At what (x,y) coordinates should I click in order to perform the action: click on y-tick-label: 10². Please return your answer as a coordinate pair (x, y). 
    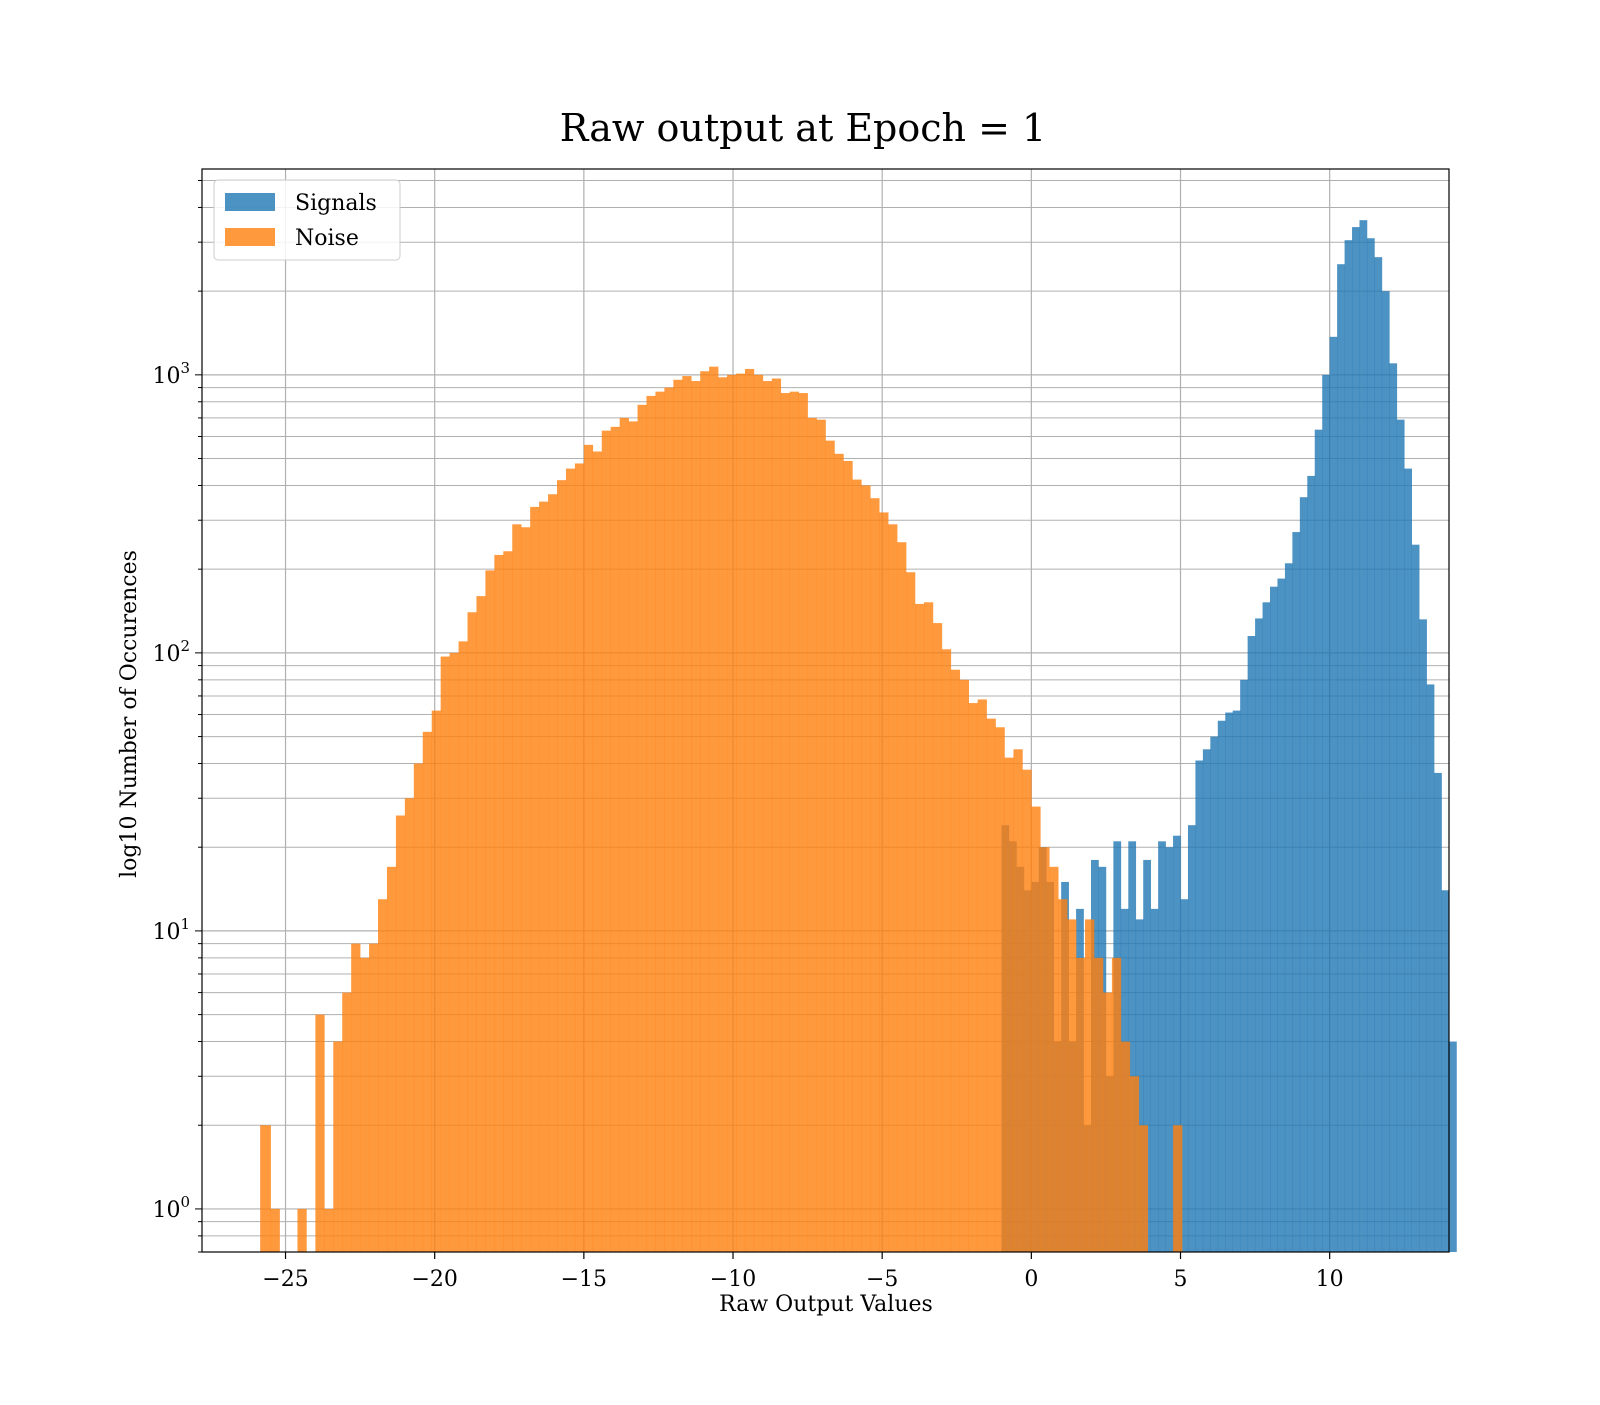
    Looking at the image, I should click on (171, 652).